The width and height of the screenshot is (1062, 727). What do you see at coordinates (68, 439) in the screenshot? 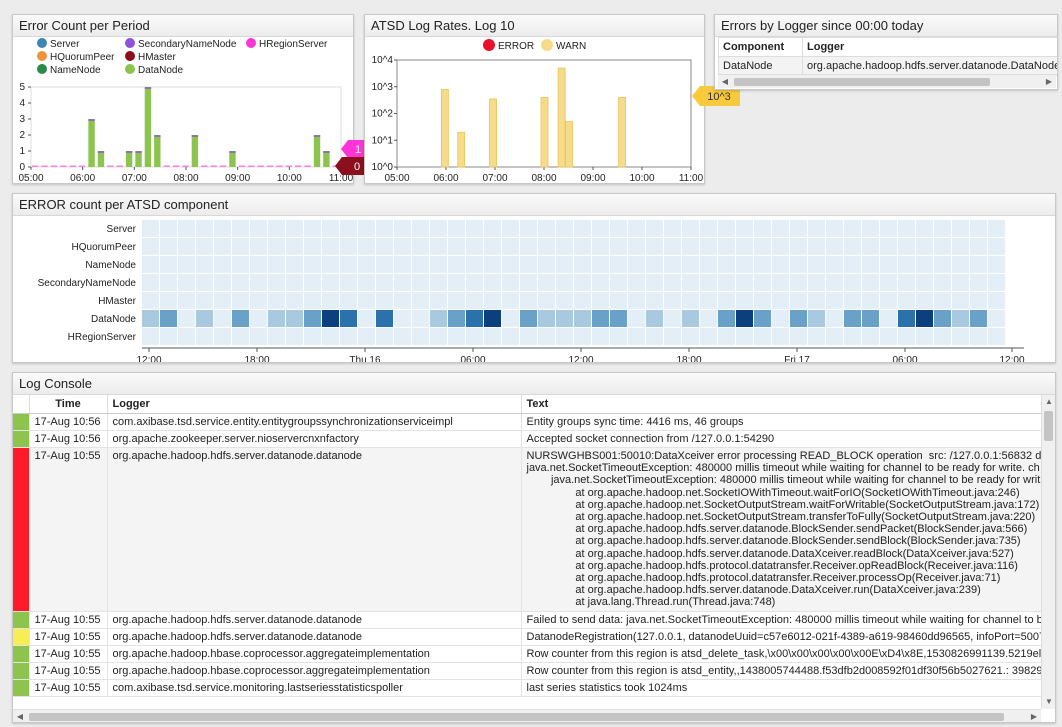
I see `cell-time: 17-Aug 10:56` at bounding box center [68, 439].